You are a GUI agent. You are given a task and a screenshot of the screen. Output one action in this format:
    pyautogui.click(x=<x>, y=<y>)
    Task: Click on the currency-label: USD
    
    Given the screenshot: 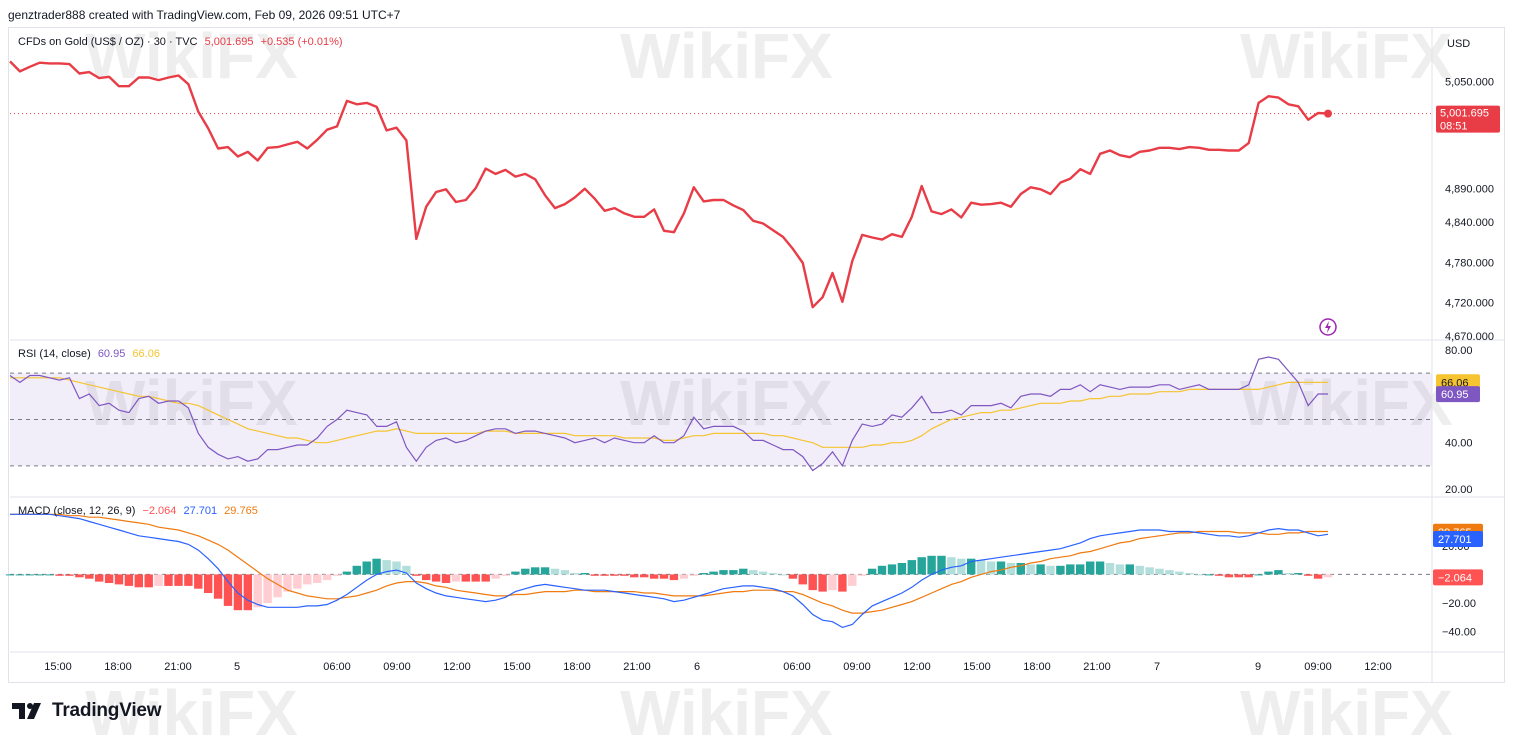 What is the action you would take?
    pyautogui.click(x=1459, y=44)
    